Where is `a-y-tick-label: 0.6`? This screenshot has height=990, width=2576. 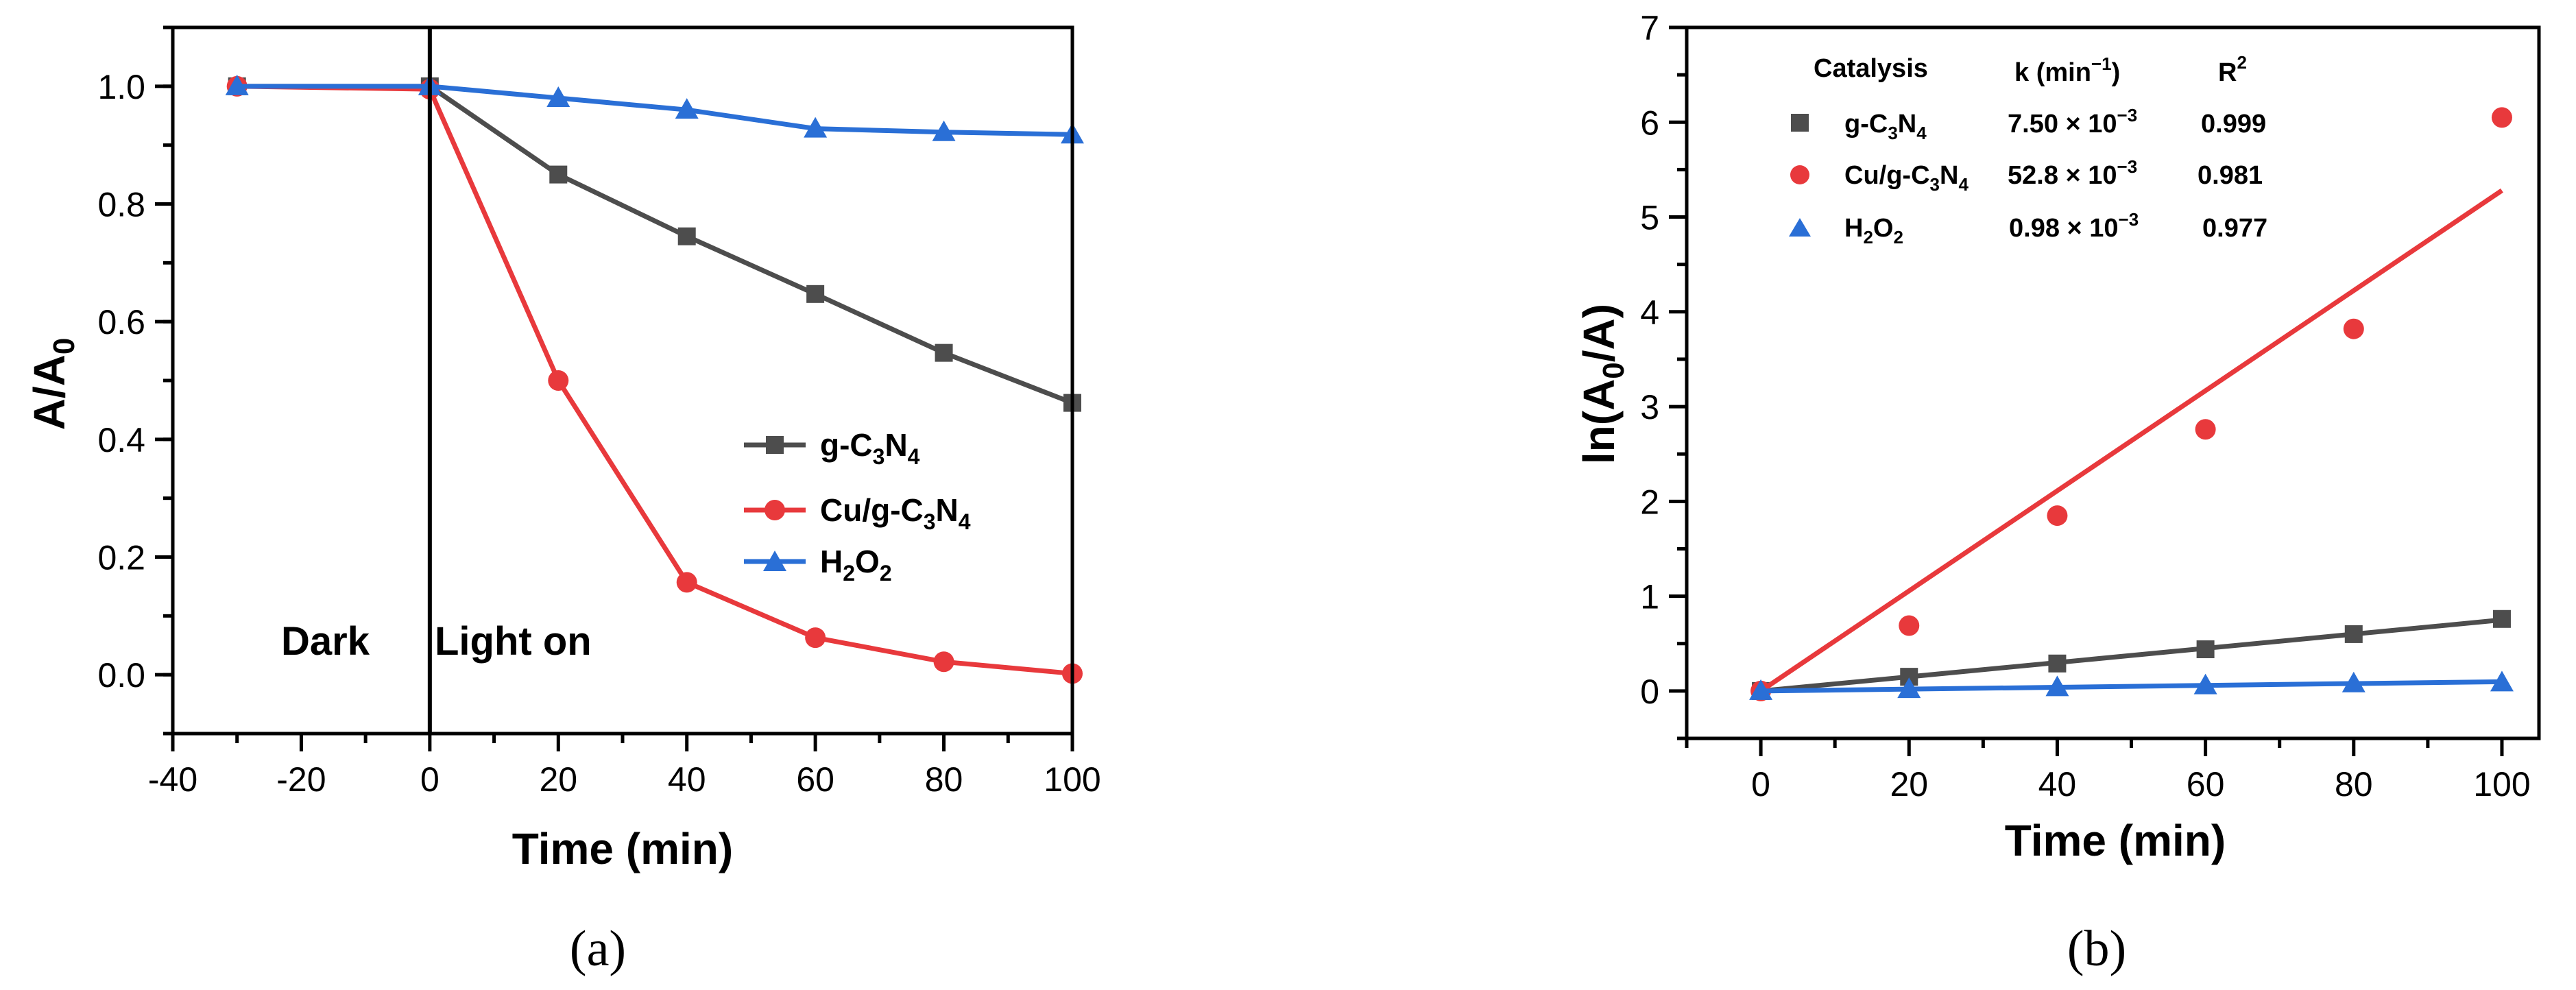 a-y-tick-label: 0.6 is located at coordinates (121, 322).